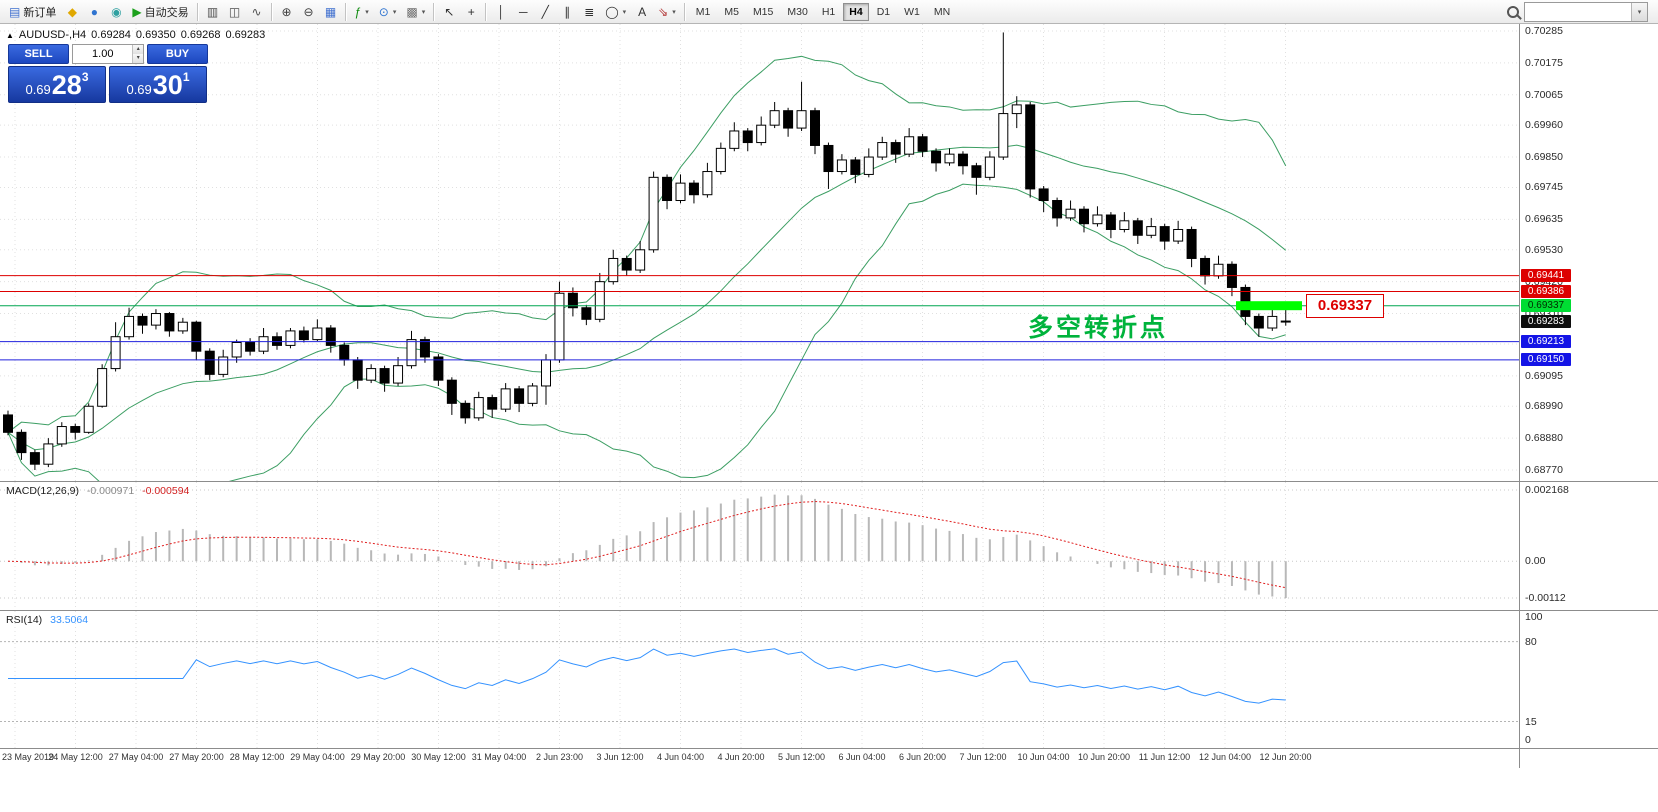  Describe the element at coordinates (1104, 757) in the screenshot. I see `time-label: 10 Jun 20:00` at that location.